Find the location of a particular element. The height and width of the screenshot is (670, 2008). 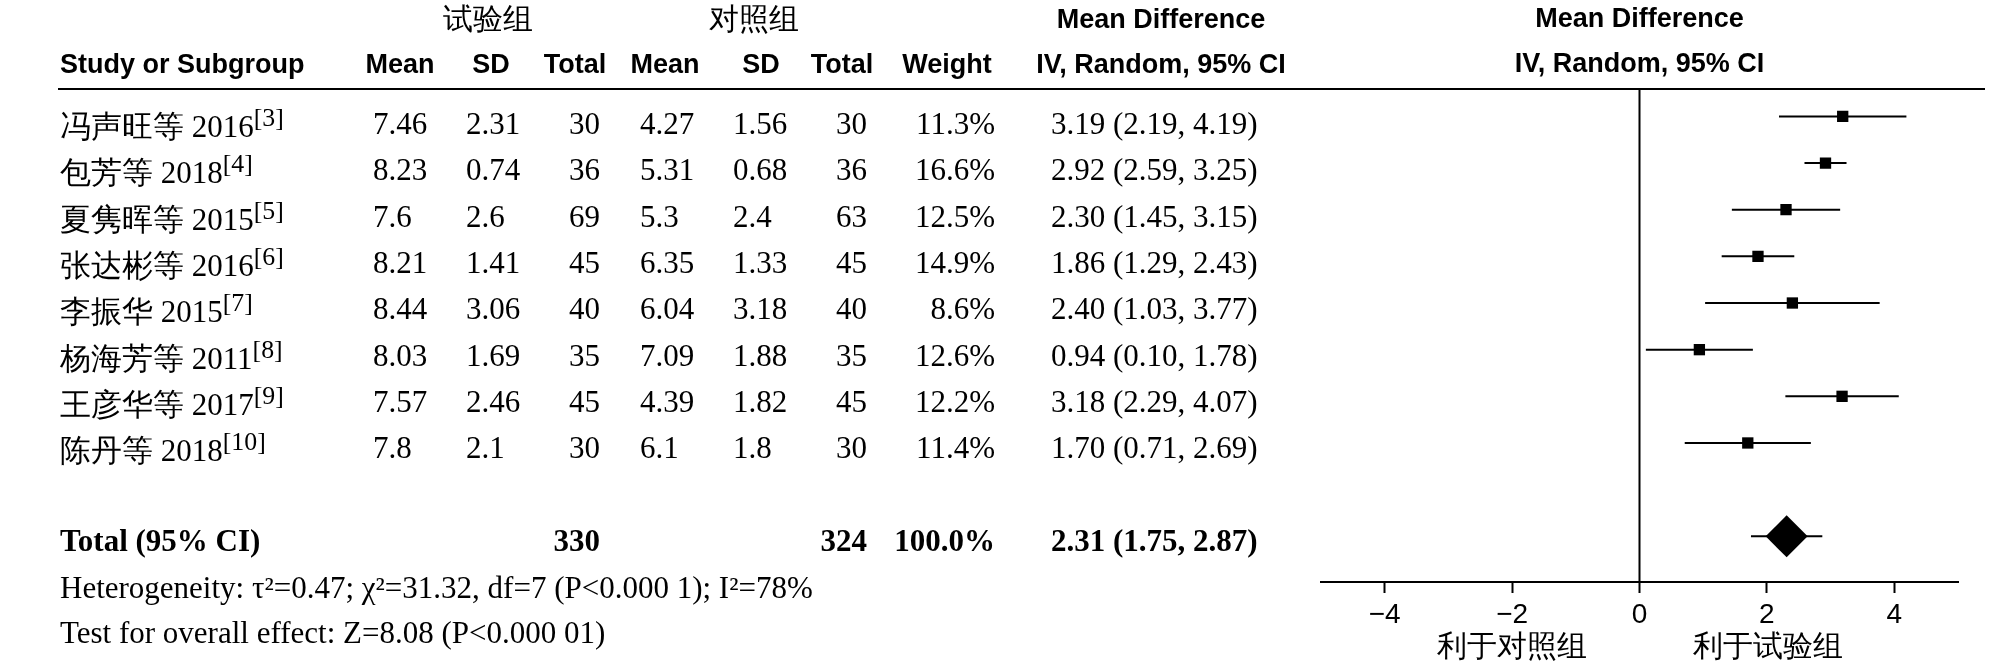

data-label: 69 is located at coordinates (584, 217).